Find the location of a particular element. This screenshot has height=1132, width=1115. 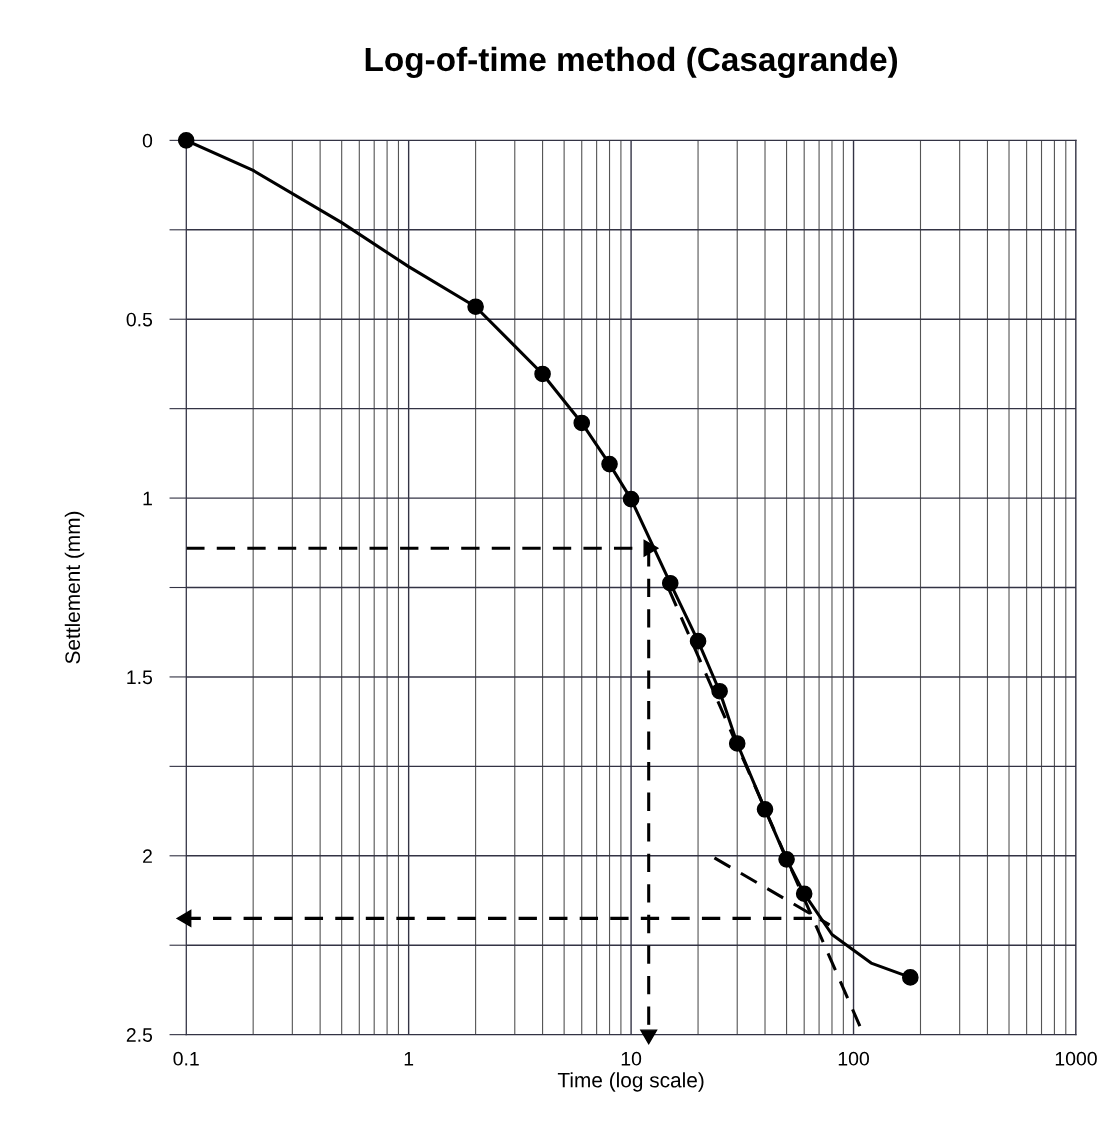

x-axis-title: Time (log scale) is located at coordinates (630, 1082).